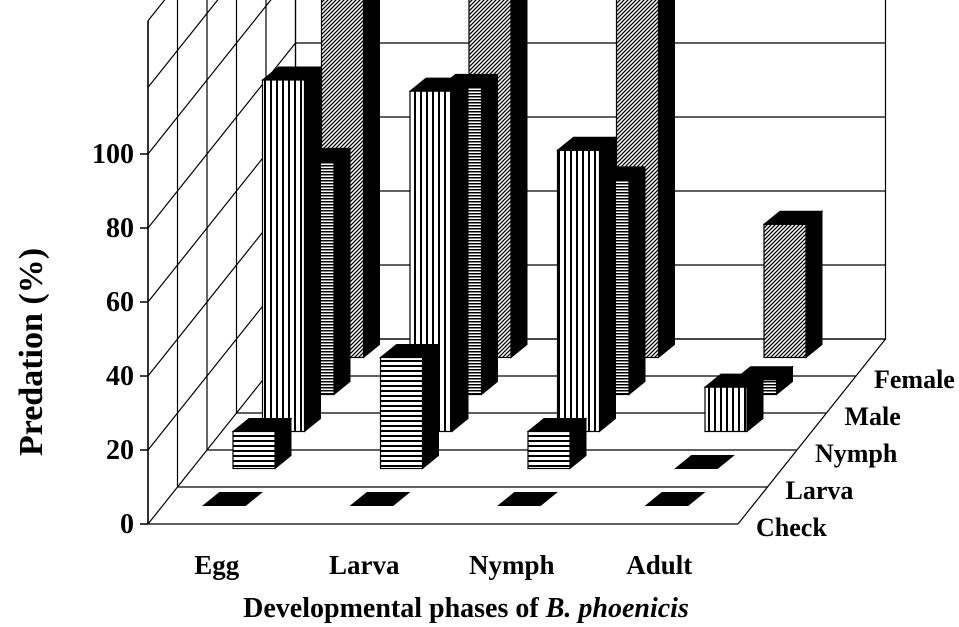 The image size is (959, 627). I want to click on y-tick-label: 80, so click(120, 228).